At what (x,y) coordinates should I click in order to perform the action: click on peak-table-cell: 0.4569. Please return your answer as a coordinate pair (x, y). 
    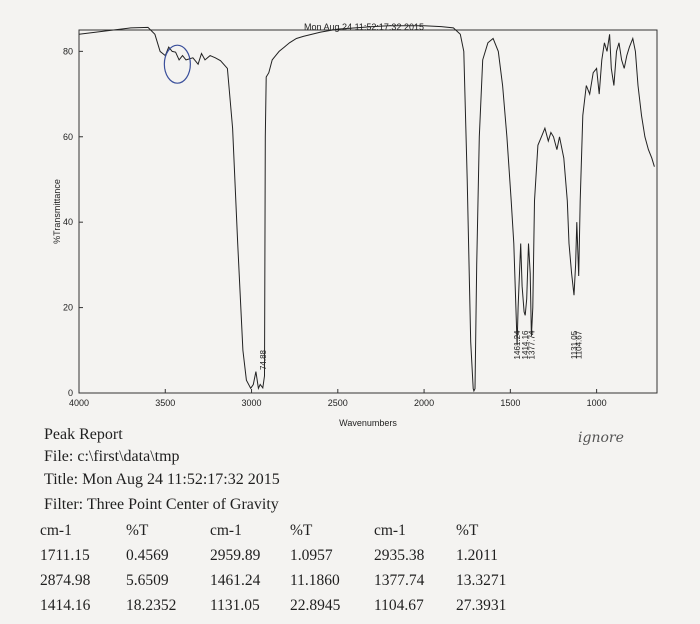
    Looking at the image, I should click on (147, 555).